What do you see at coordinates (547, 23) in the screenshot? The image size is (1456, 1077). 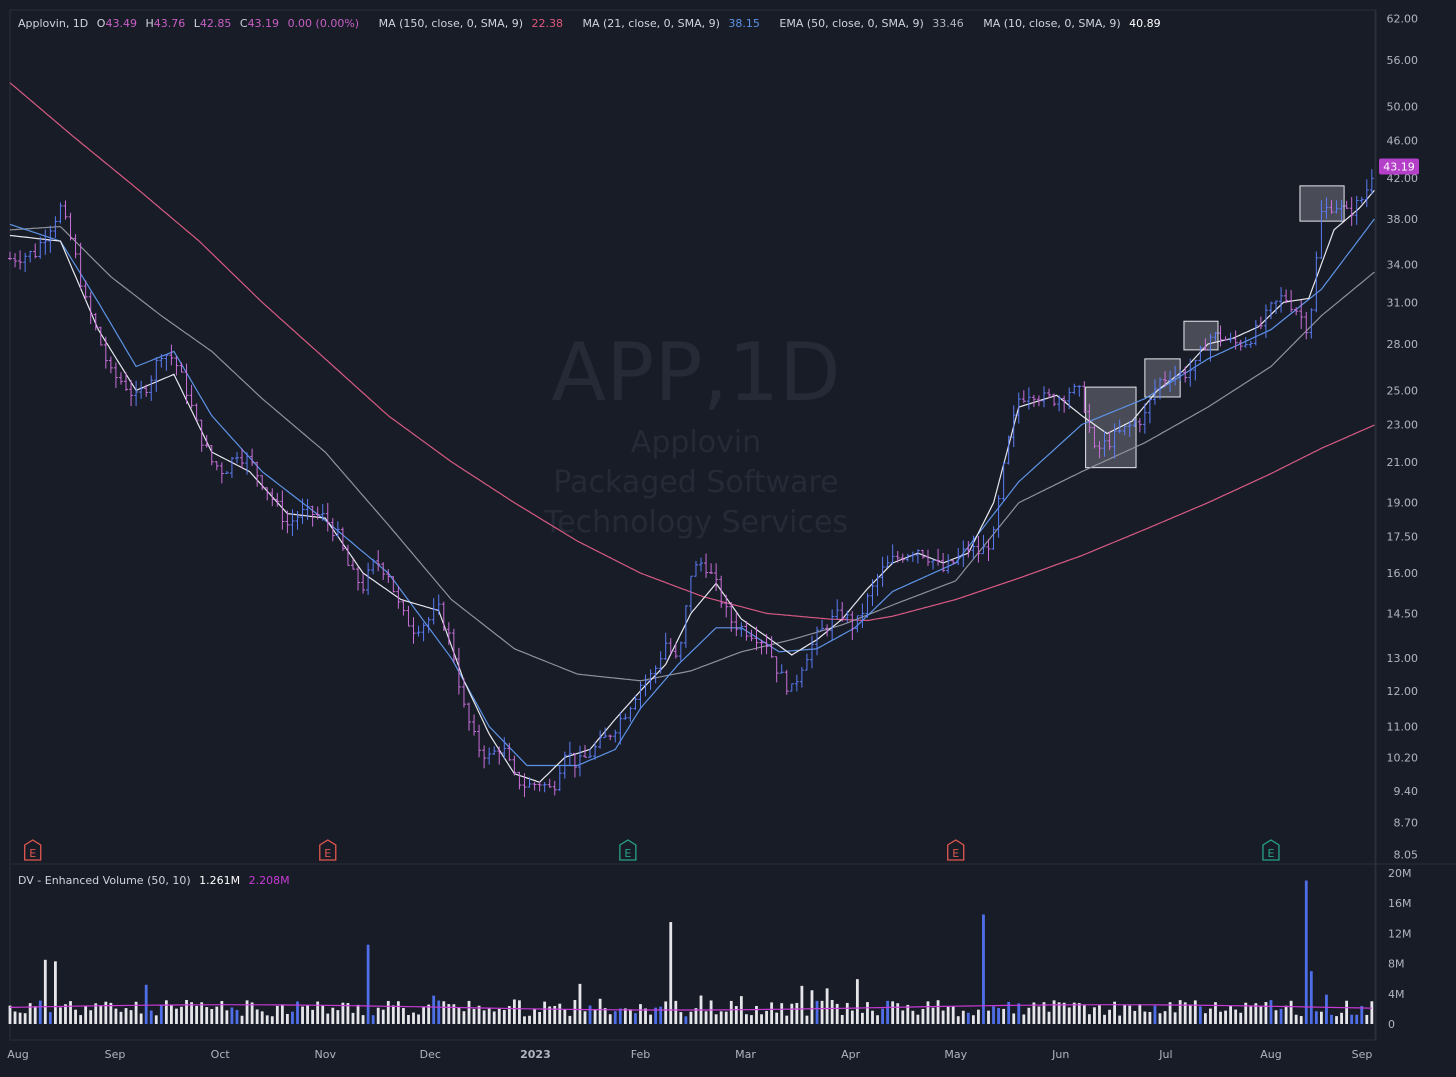 I see `ma150-value: 22.38` at bounding box center [547, 23].